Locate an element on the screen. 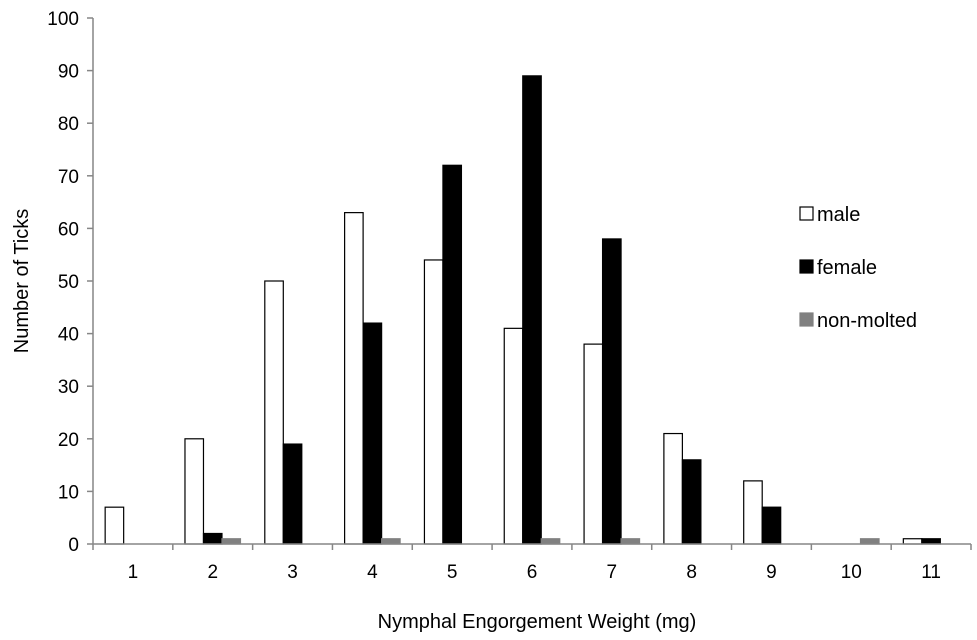  x-tick-label: 5 is located at coordinates (452, 572).